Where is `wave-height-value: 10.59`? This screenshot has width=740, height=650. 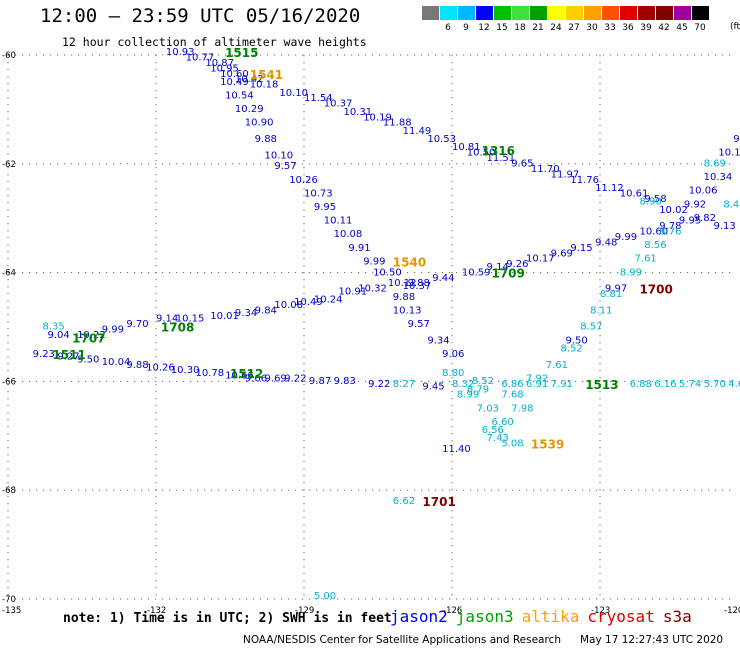
wave-height-value: 10.59 is located at coordinates (476, 272).